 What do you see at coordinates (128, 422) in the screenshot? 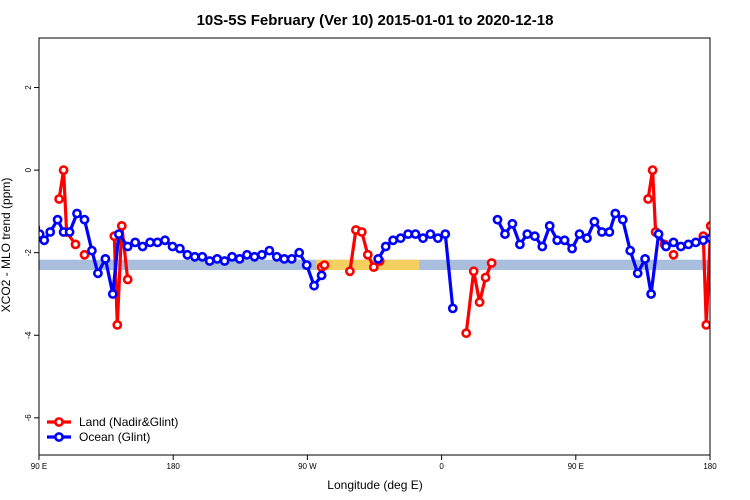
I see `legend-label: Land (Nadir&Glint)` at bounding box center [128, 422].